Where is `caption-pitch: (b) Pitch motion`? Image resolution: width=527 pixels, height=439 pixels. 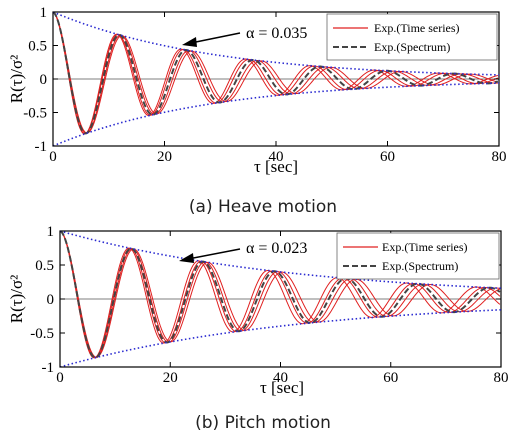
caption-pitch: (b) Pitch motion is located at coordinates (263, 423).